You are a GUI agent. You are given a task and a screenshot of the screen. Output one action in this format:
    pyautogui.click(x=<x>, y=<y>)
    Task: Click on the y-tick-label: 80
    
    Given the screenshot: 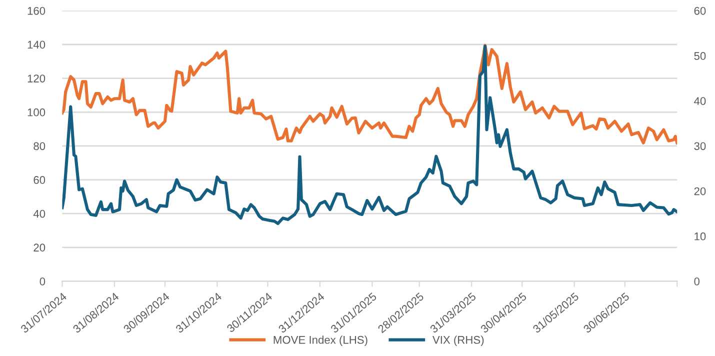 What is the action you would take?
    pyautogui.click(x=40, y=146)
    